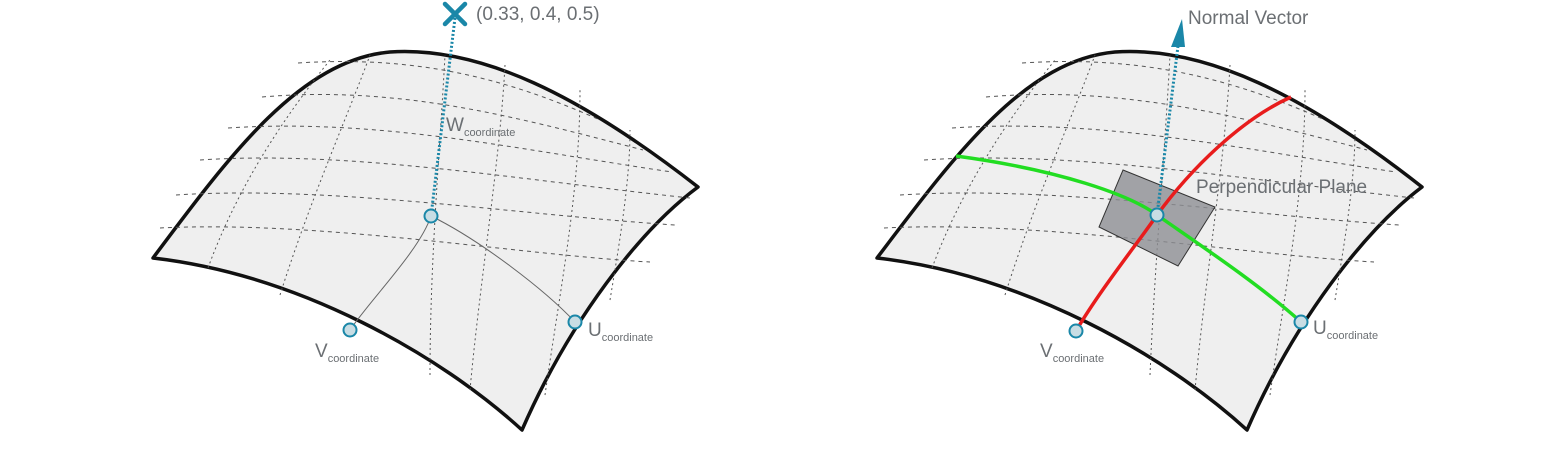 This screenshot has height=454, width=1558. I want to click on w-coordinate-label: Wcoordinate, so click(480, 127).